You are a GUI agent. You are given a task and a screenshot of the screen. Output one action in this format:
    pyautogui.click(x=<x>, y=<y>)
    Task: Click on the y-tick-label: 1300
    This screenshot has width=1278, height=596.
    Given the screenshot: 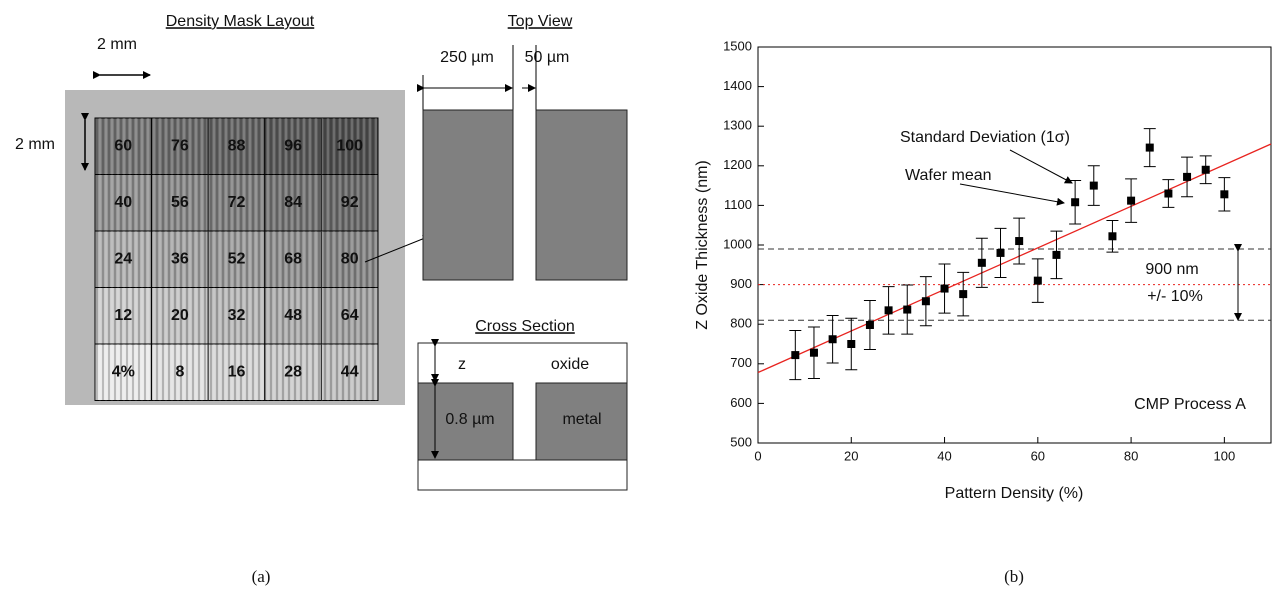 What is the action you would take?
    pyautogui.click(x=737, y=125)
    